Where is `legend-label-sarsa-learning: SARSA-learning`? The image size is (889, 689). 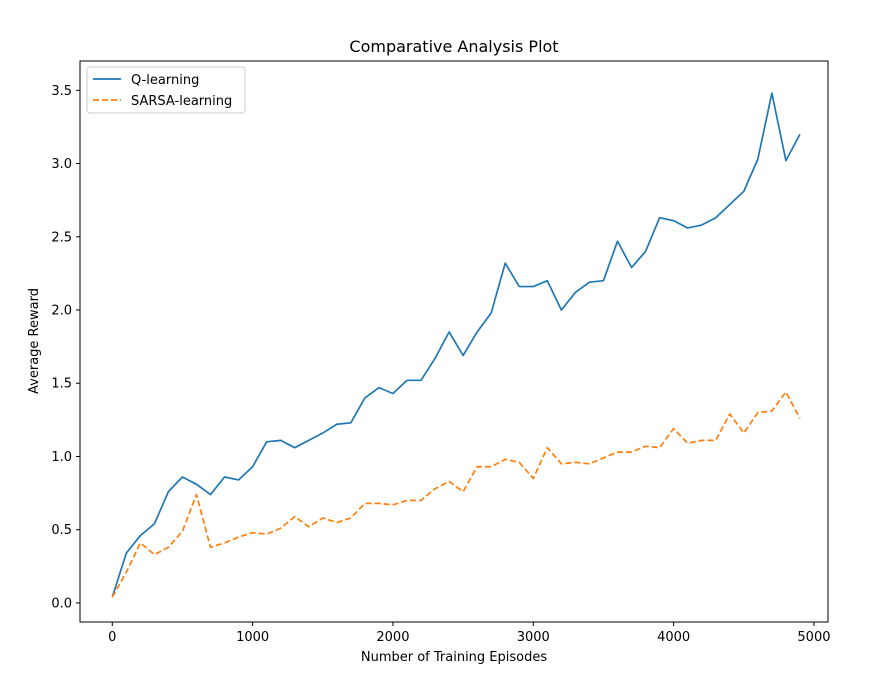
legend-label-sarsa-learning: SARSA-learning is located at coordinates (181, 101).